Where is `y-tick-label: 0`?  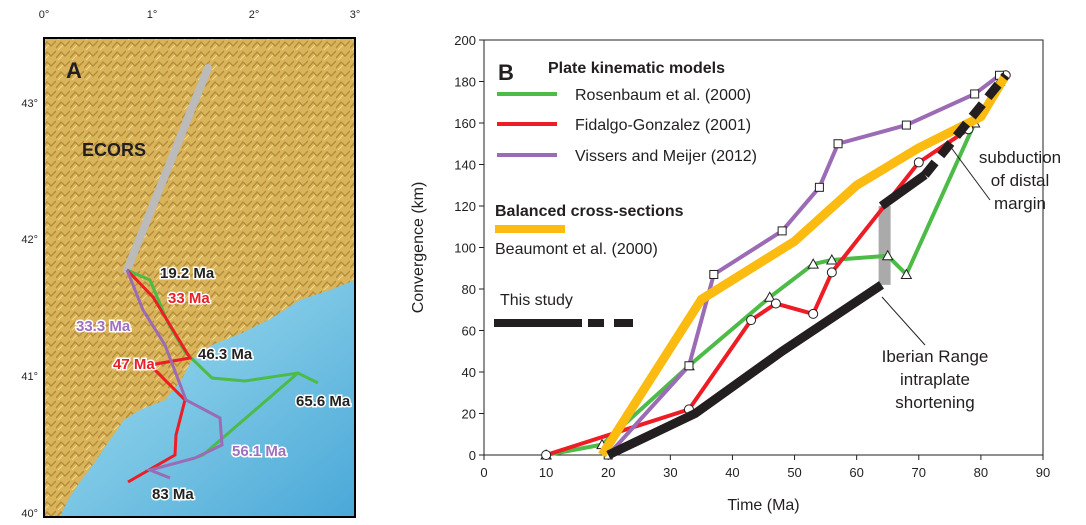
y-tick-label: 0 is located at coordinates (472, 455).